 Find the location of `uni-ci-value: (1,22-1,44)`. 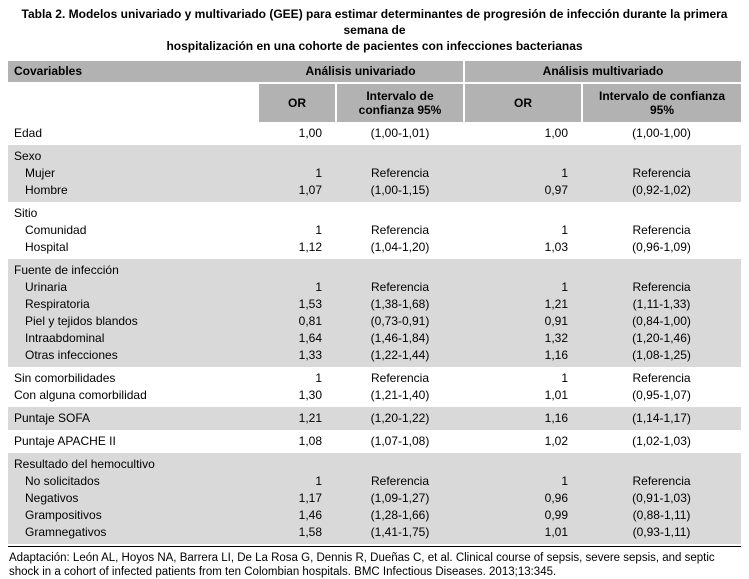

uni-ci-value: (1,22-1,44) is located at coordinates (400, 357).